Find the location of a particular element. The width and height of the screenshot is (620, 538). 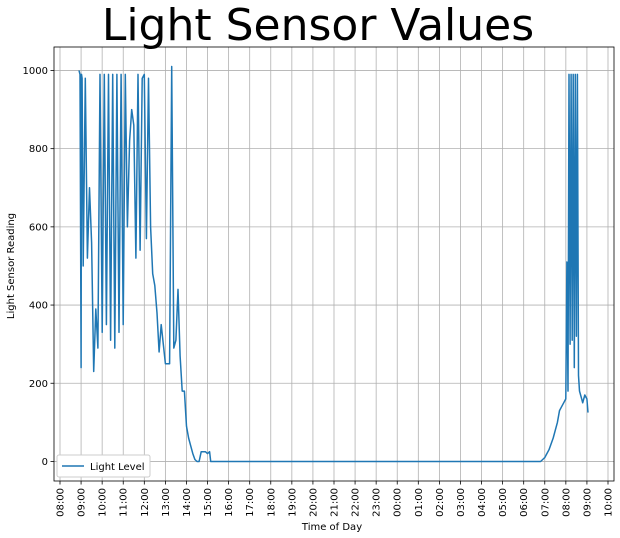

y-tick-label: 200 is located at coordinates (38, 384).